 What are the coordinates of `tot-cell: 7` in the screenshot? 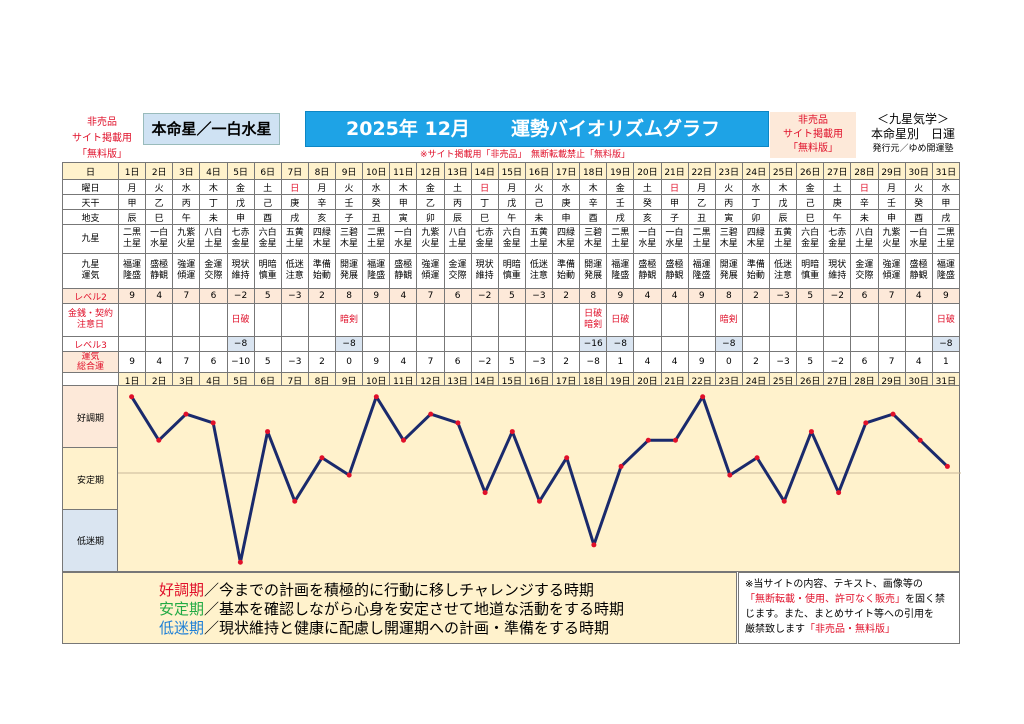 It's located at (430, 362).